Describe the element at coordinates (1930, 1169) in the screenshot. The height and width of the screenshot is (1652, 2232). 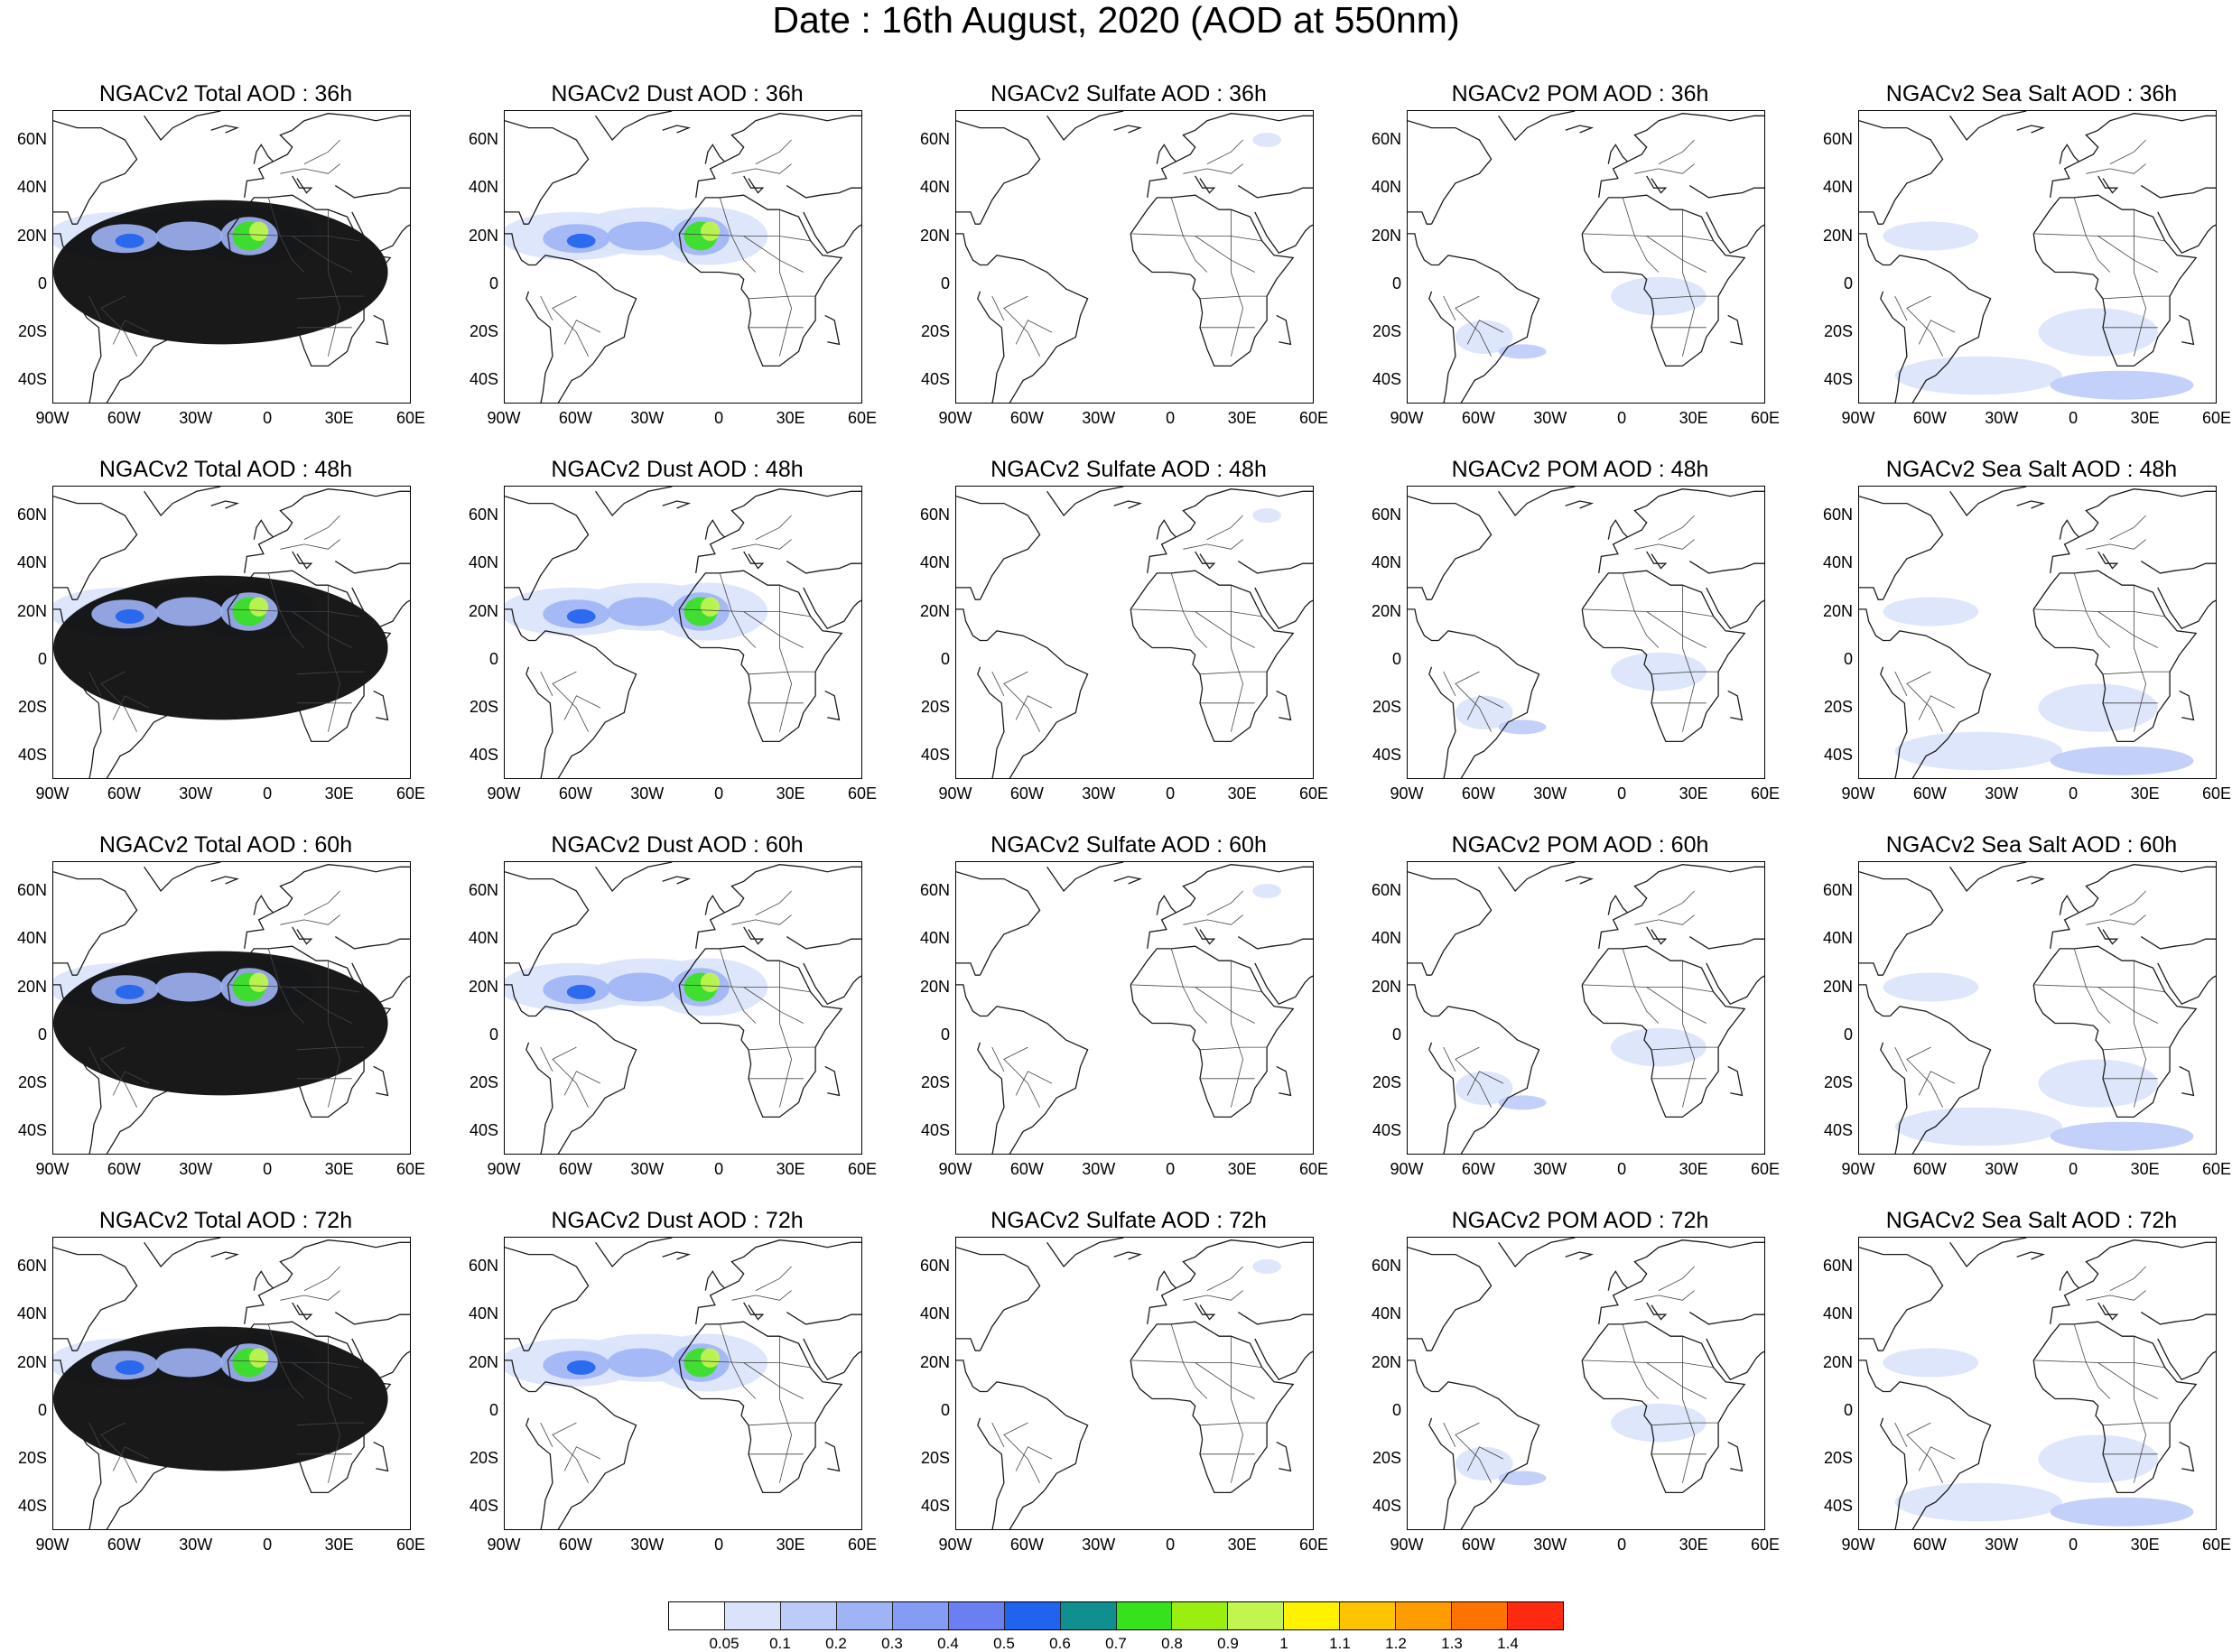
I see `lon-tick-label: 60W` at that location.